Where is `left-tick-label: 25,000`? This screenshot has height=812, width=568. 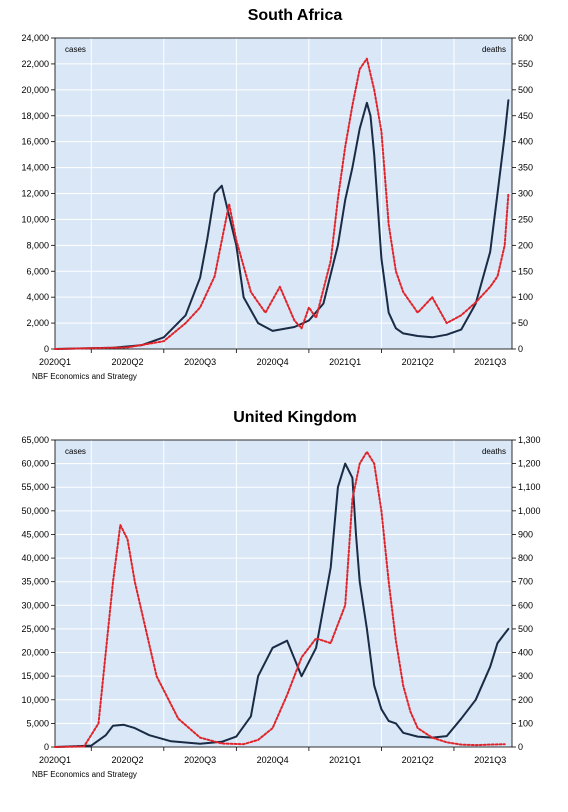 left-tick-label: 25,000 is located at coordinates (35, 629).